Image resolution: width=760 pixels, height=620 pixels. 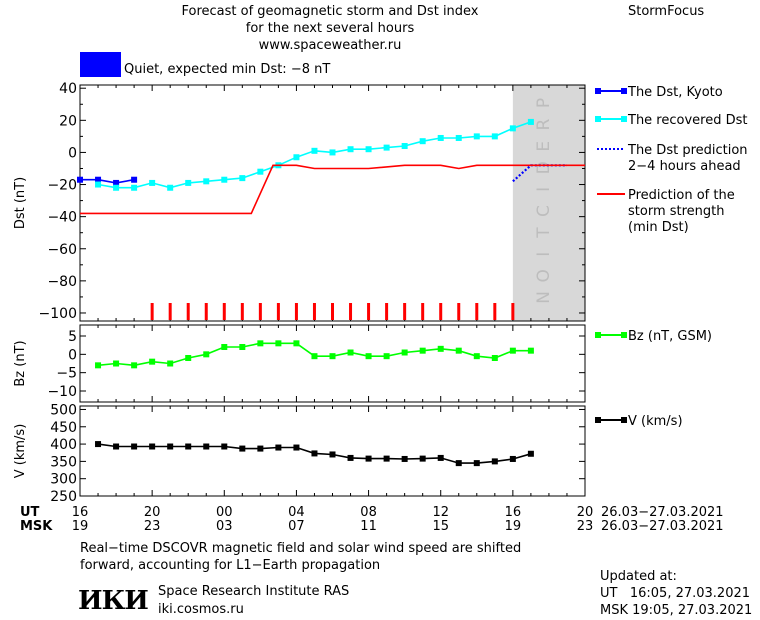 What do you see at coordinates (227, 69) in the screenshot?
I see `storm-level-label: Quiet, expected min Dst: −8 nT` at bounding box center [227, 69].